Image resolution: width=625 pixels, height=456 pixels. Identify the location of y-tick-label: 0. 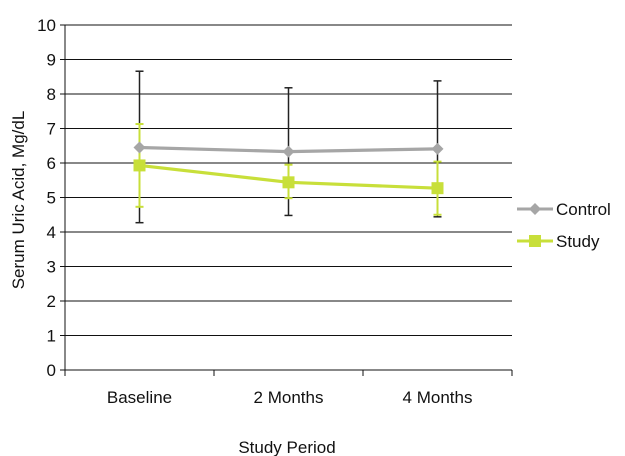
(51, 370).